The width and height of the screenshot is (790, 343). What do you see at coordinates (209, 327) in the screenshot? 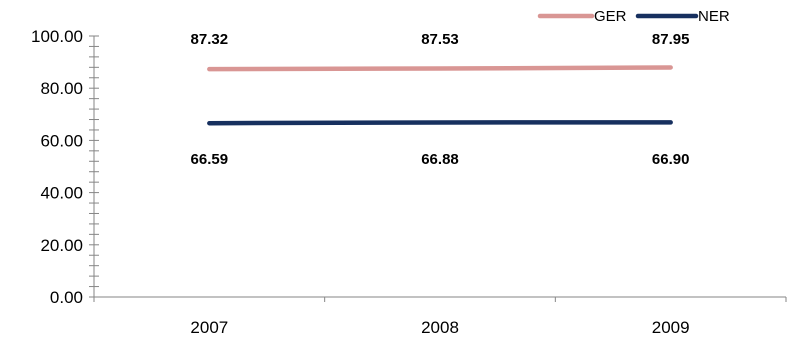
I see `x-tick-label: 2007` at bounding box center [209, 327].